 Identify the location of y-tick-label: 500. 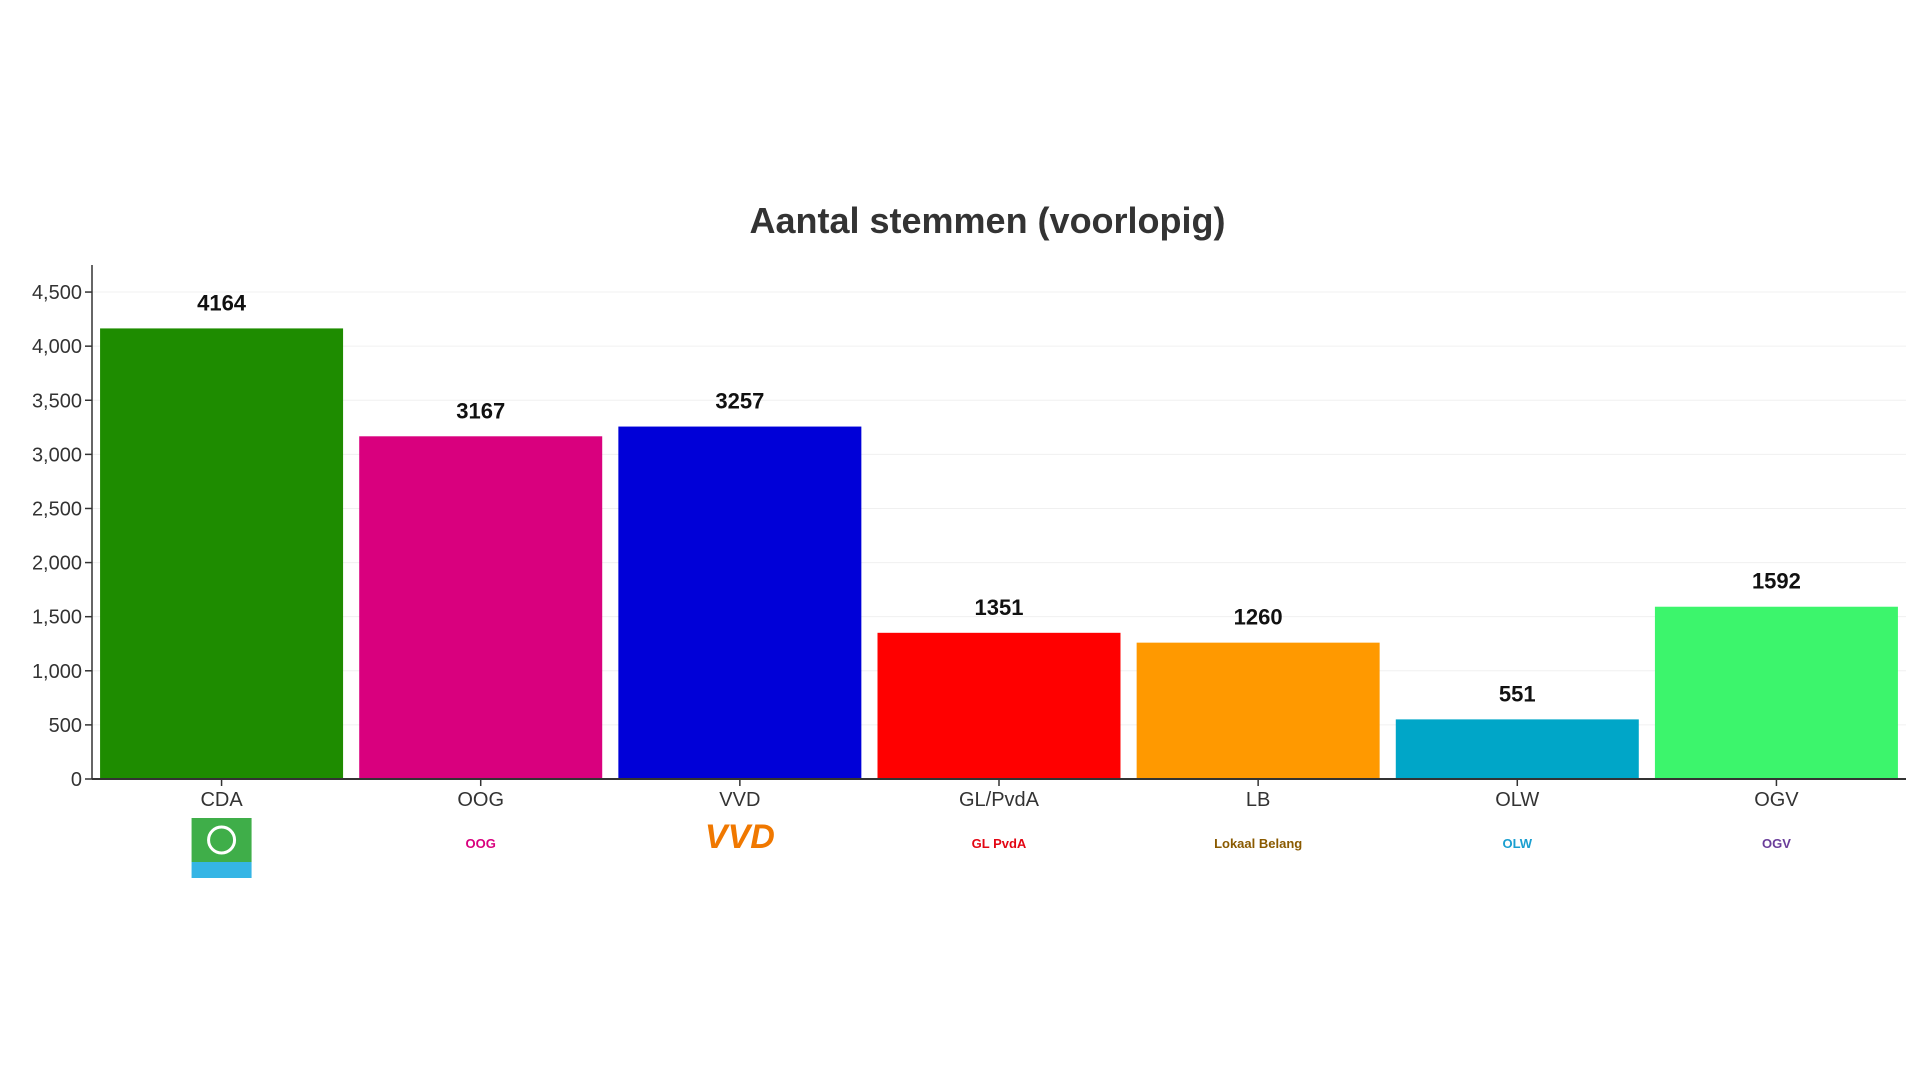
(65, 726).